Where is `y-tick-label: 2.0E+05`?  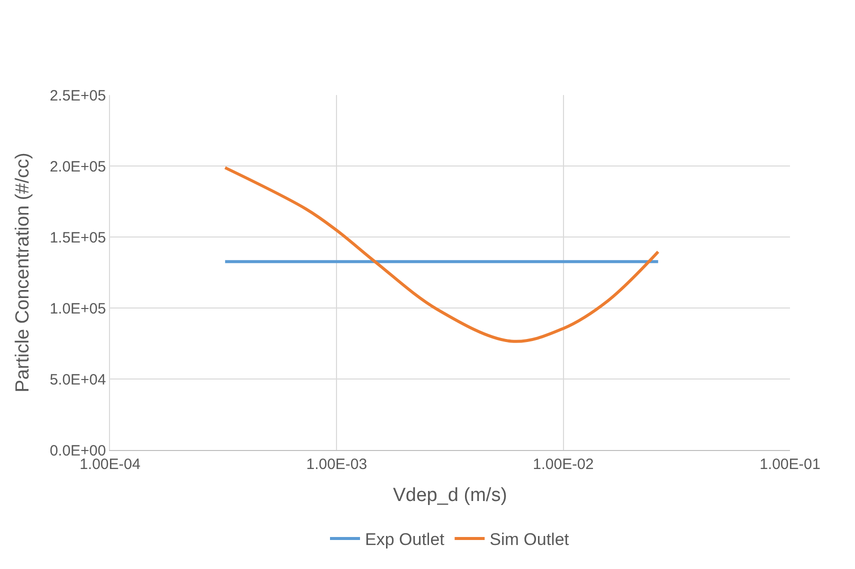 y-tick-label: 2.0E+05 is located at coordinates (78, 167).